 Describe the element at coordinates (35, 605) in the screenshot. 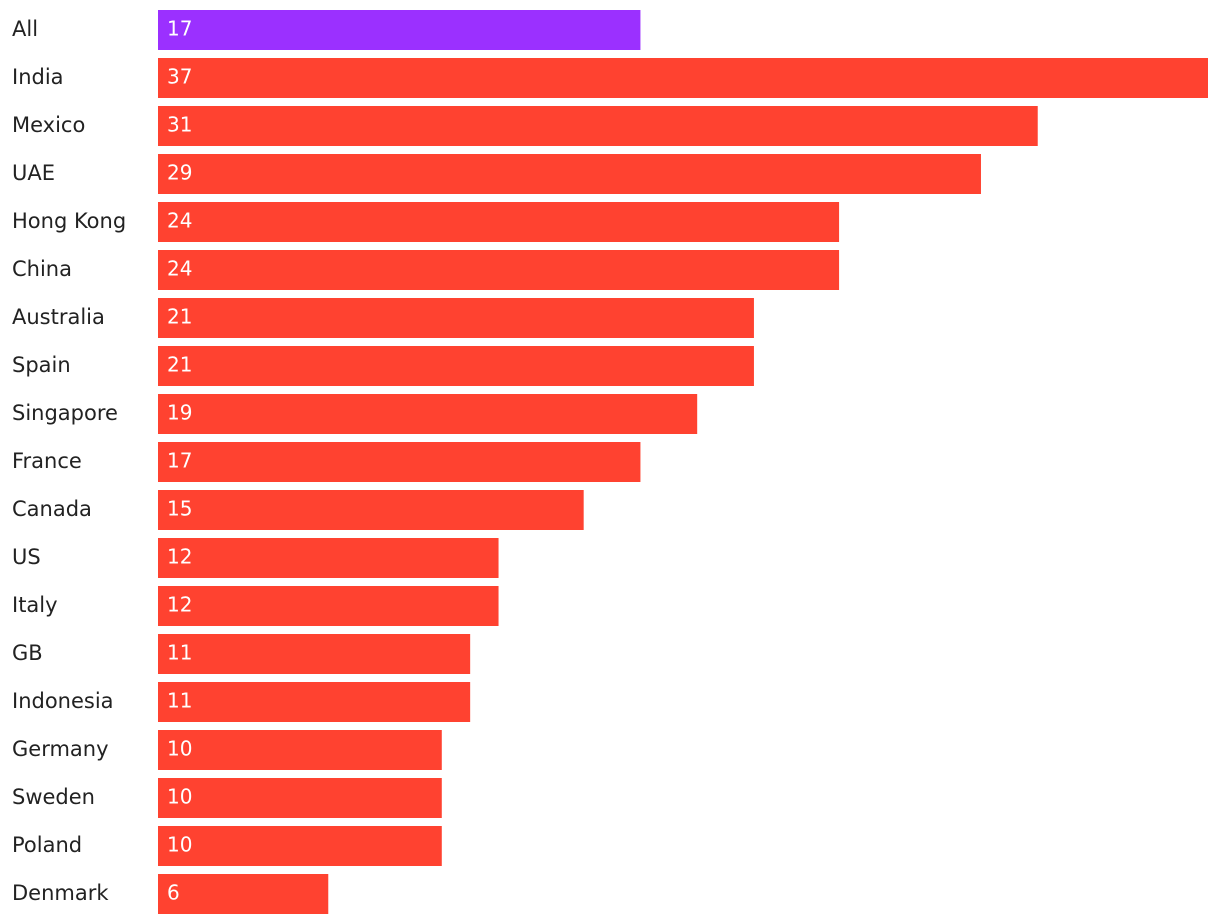

I see `category-label: Italy` at that location.